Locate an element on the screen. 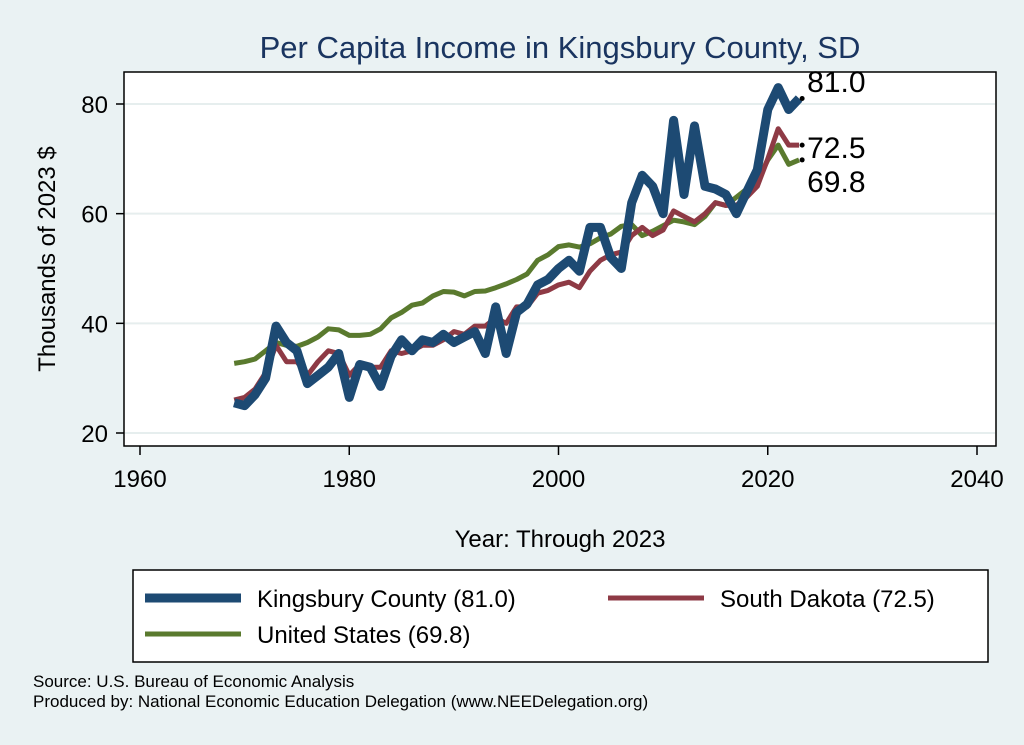  end-marker-united-states is located at coordinates (802, 160).